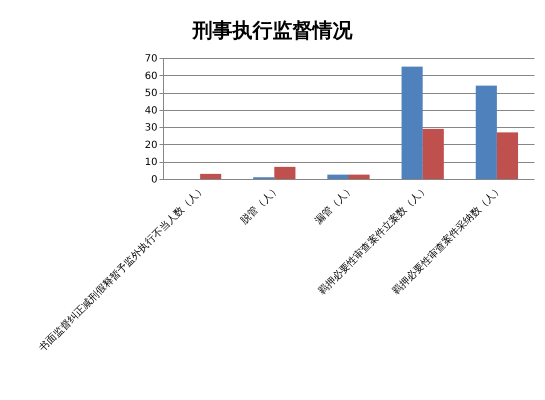 The width and height of the screenshot is (545, 400). Describe the element at coordinates (151, 76) in the screenshot. I see `y-tick-label: 60` at that location.